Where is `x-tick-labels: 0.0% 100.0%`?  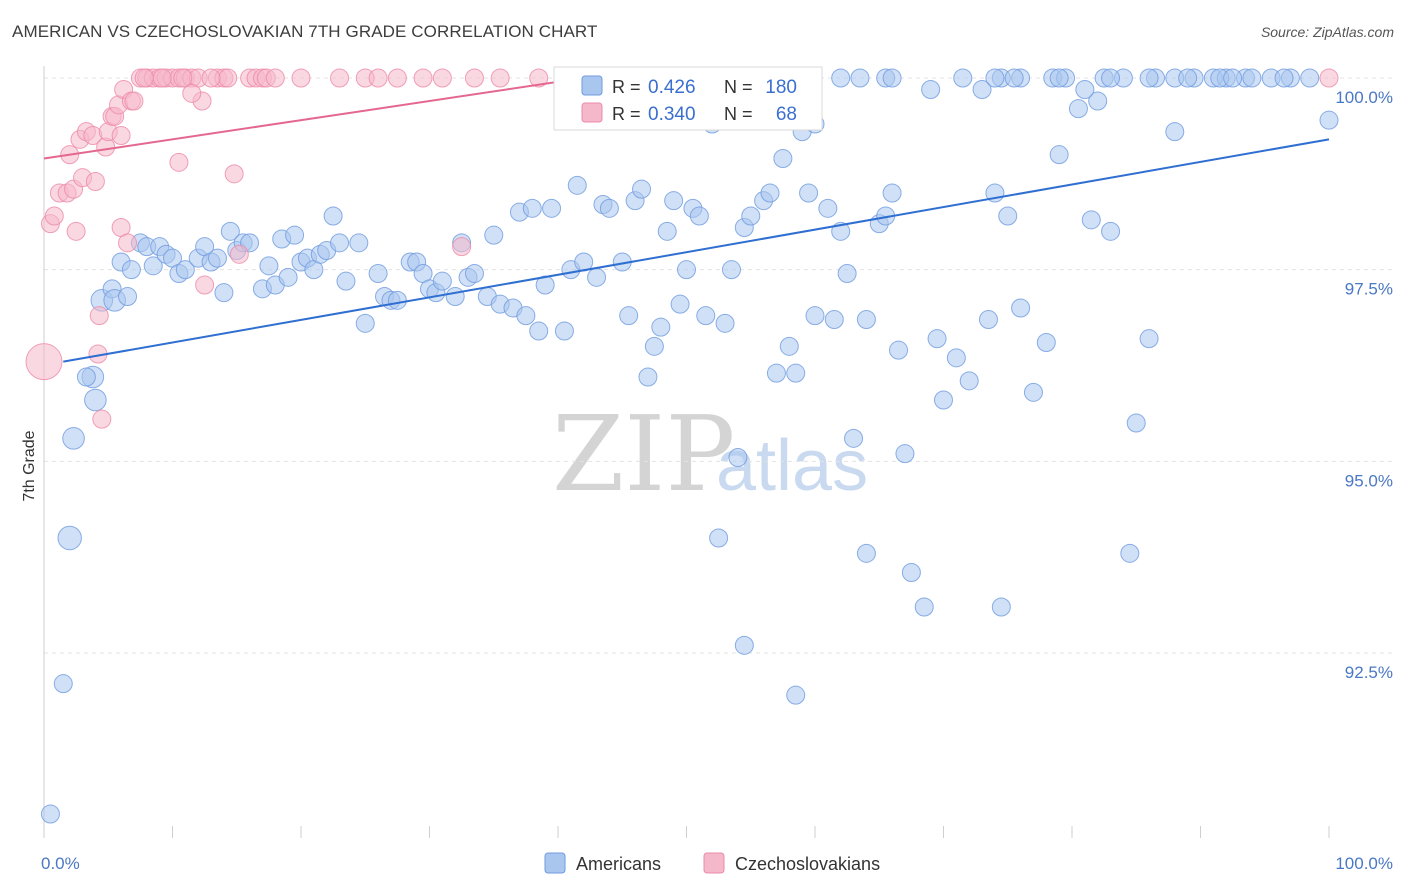
x-tick-labels: 0.0% 100.0% is located at coordinates (717, 863).